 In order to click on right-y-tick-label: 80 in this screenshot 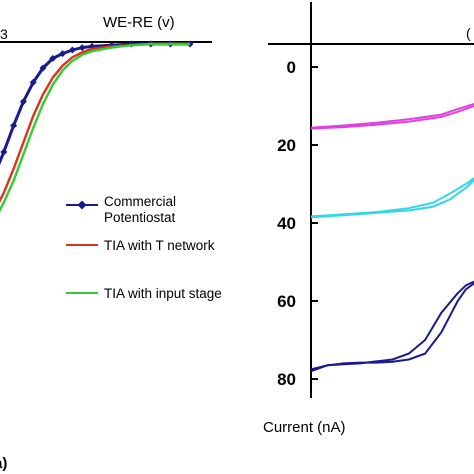, I will do `click(286, 379)`.